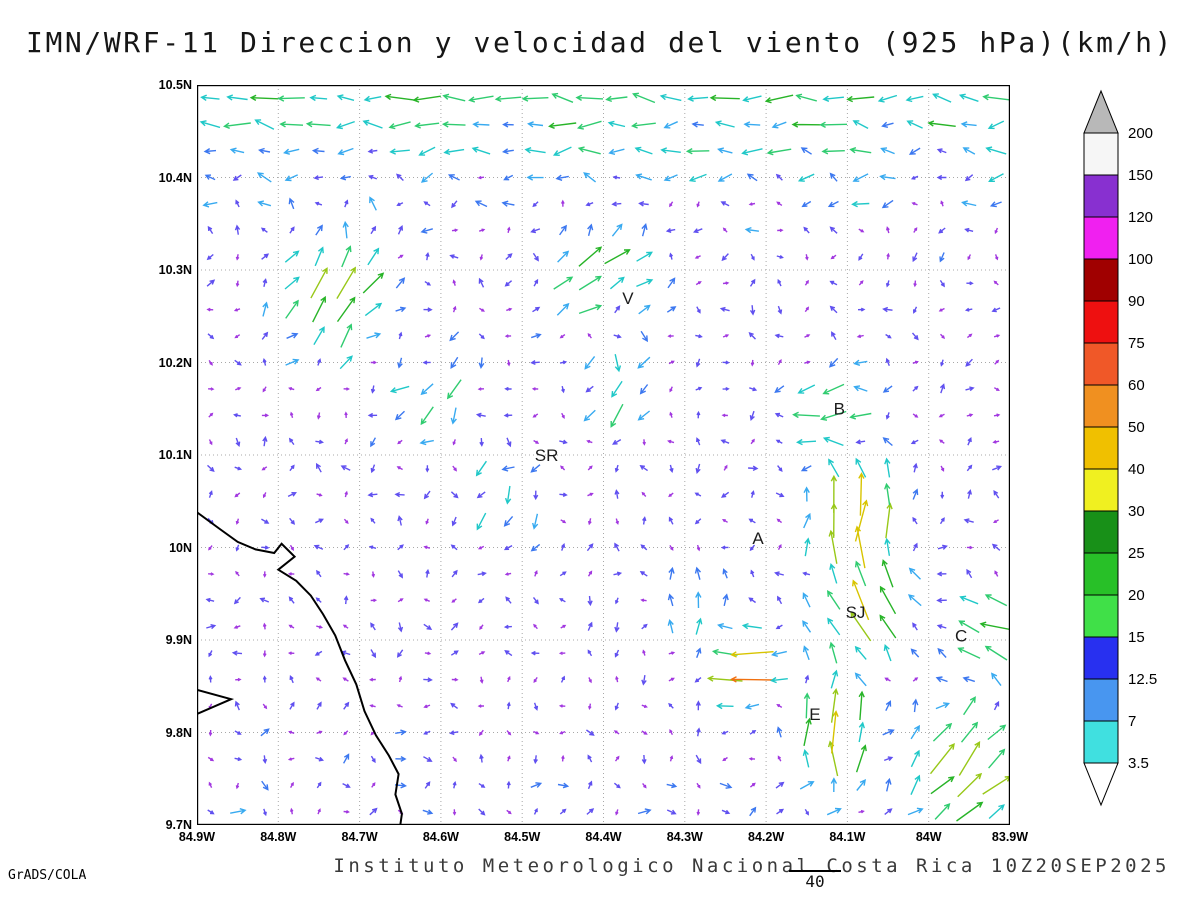 The height and width of the screenshot is (900, 1200). Describe the element at coordinates (1136, 385) in the screenshot. I see `colorbar-tick-label: 60` at that location.